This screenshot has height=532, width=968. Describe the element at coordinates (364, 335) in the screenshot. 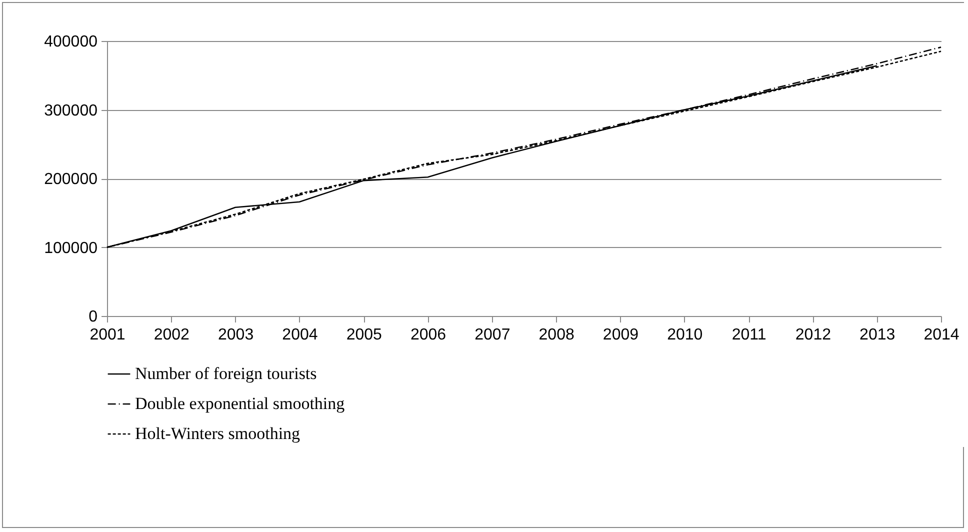

I see `x-tick-label: 2005` at that location.